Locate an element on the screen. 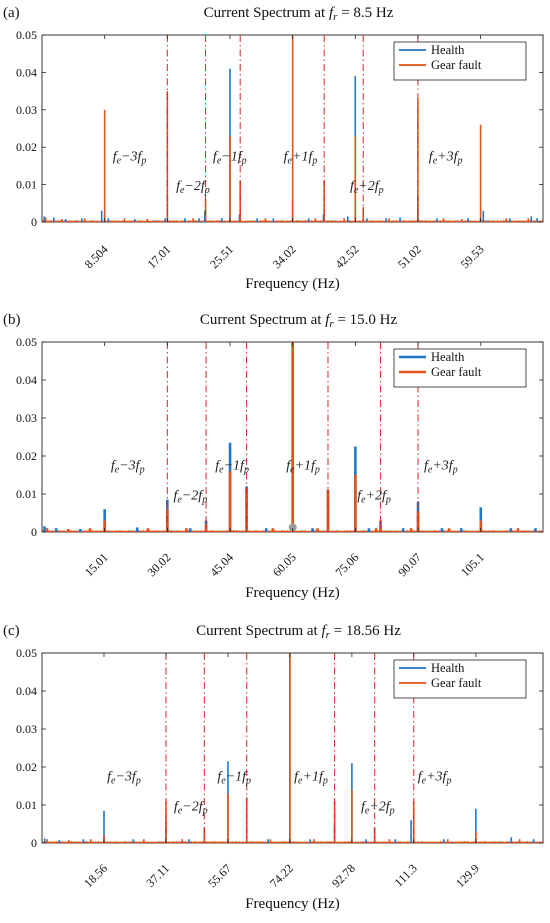  x-tick-label: 129.9 is located at coordinates (467, 875).